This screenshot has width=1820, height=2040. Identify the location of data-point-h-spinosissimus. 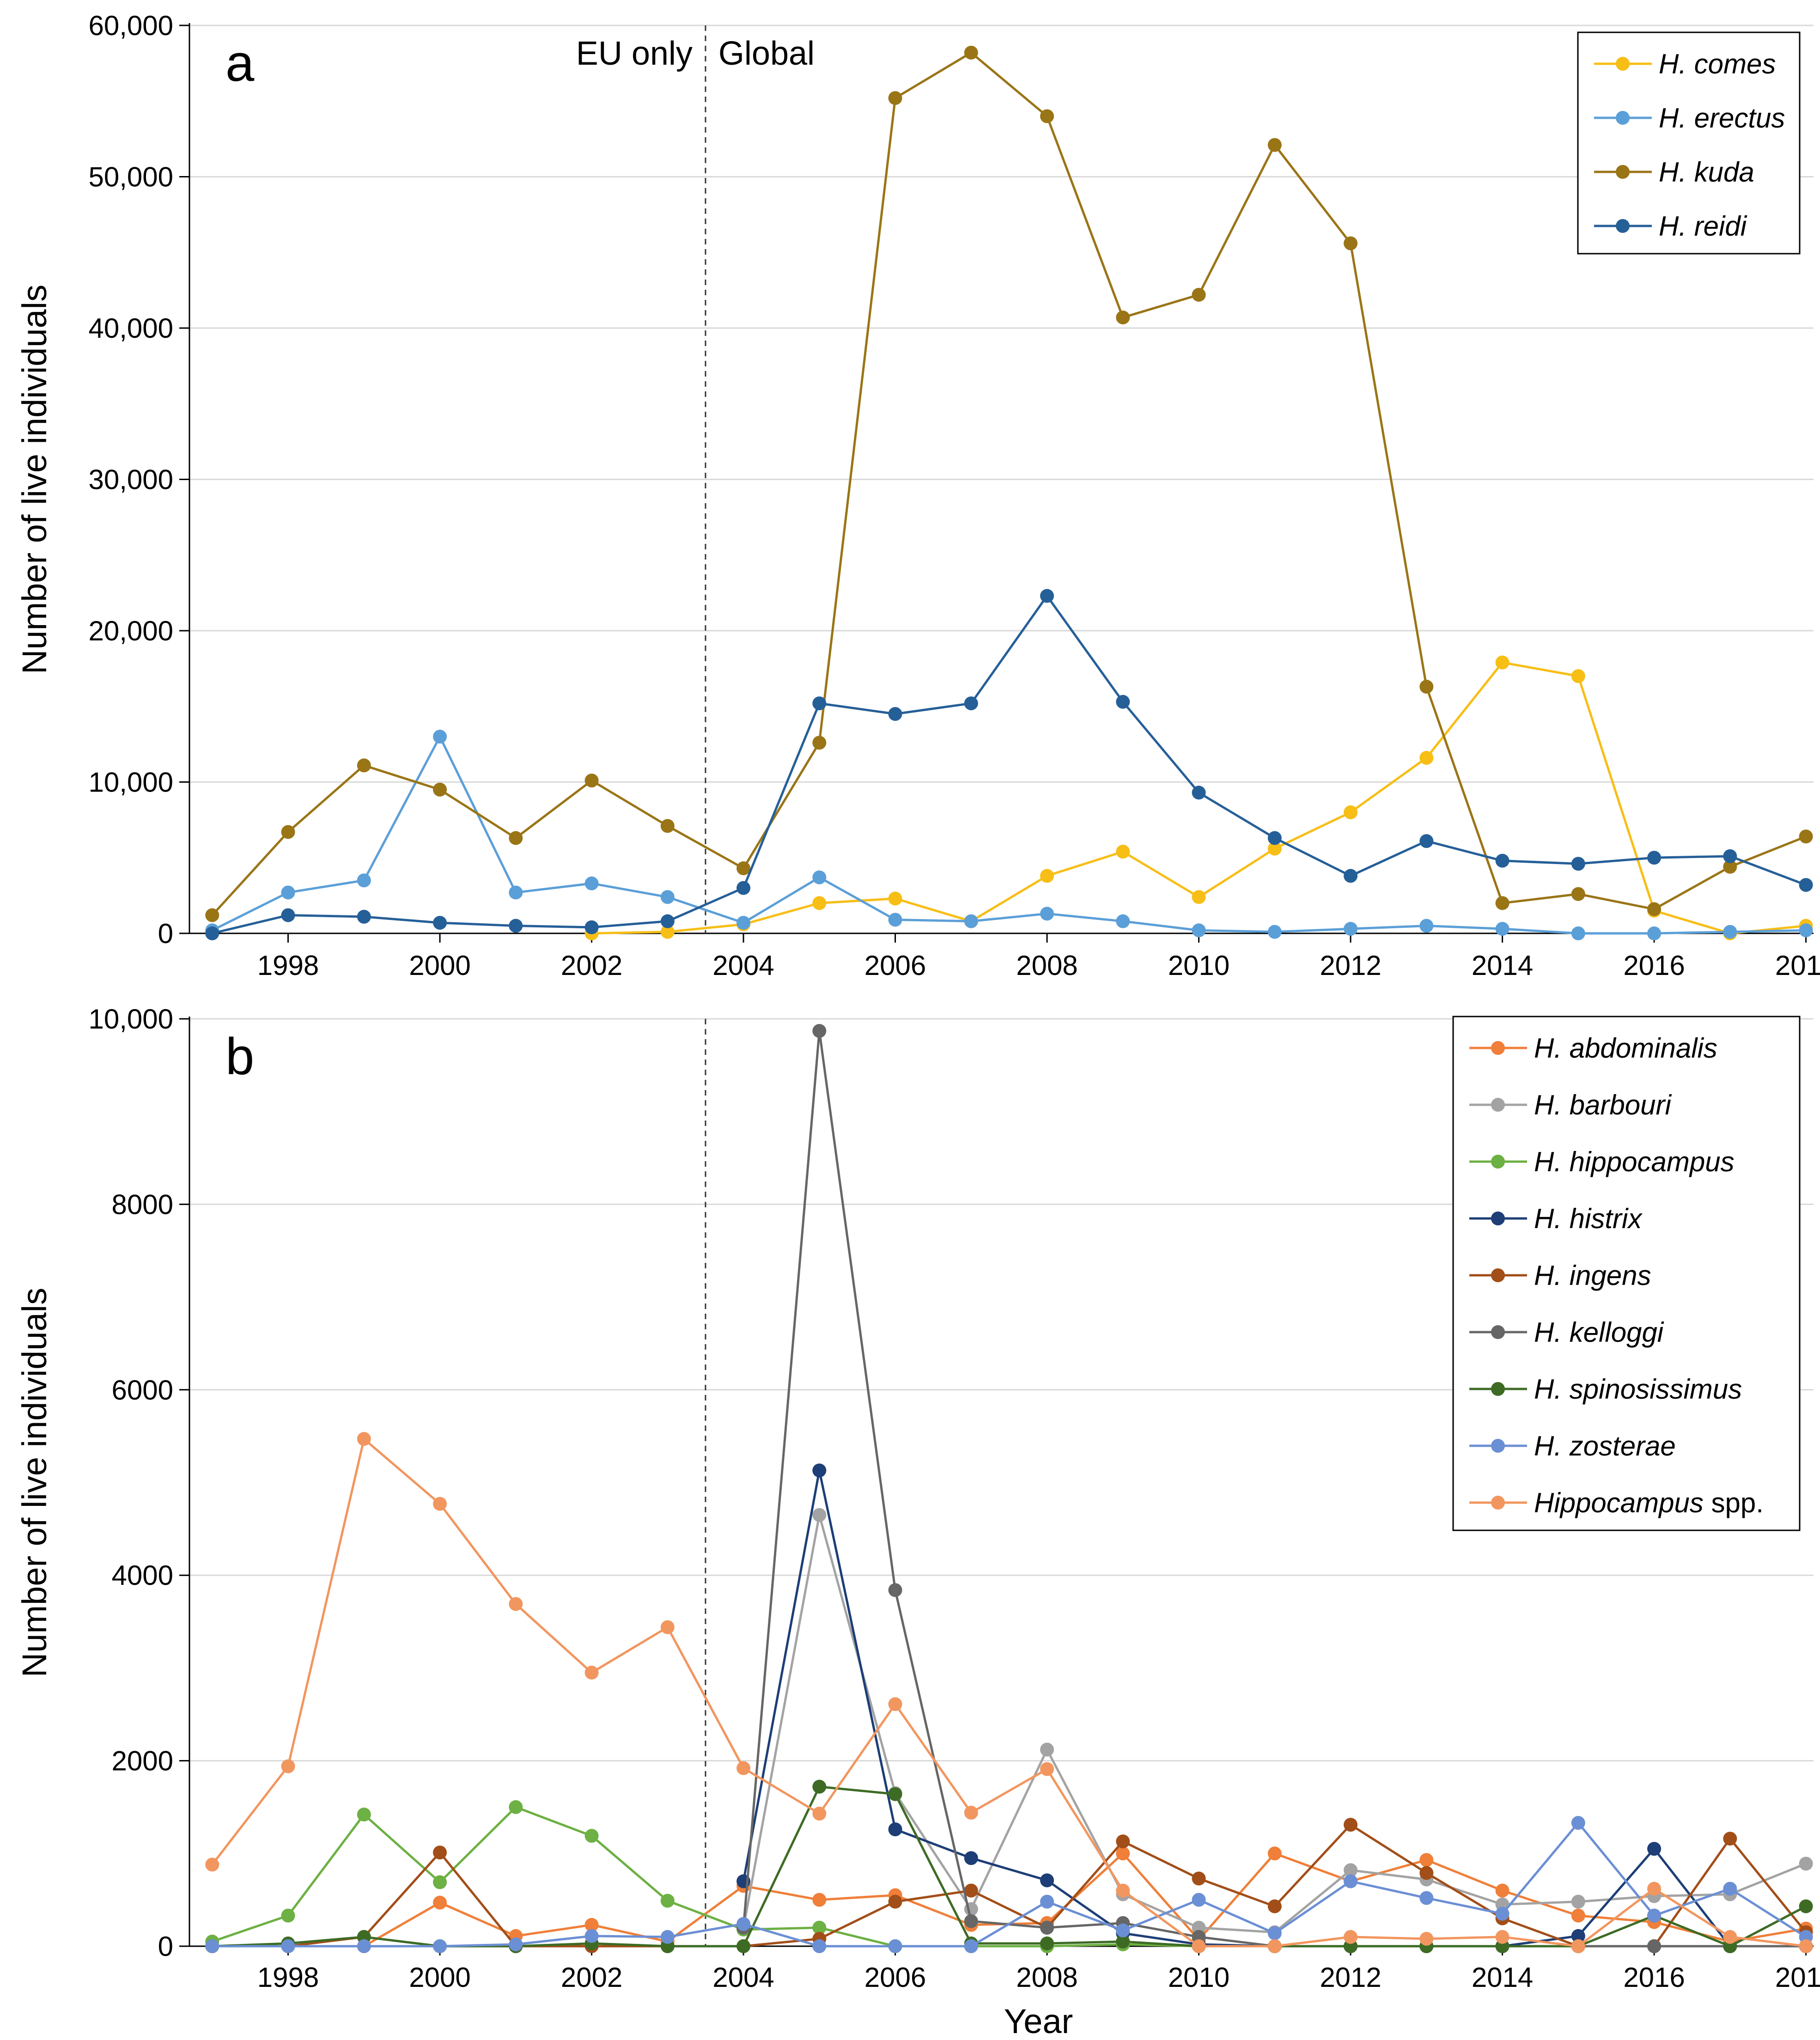
(1806, 1906).